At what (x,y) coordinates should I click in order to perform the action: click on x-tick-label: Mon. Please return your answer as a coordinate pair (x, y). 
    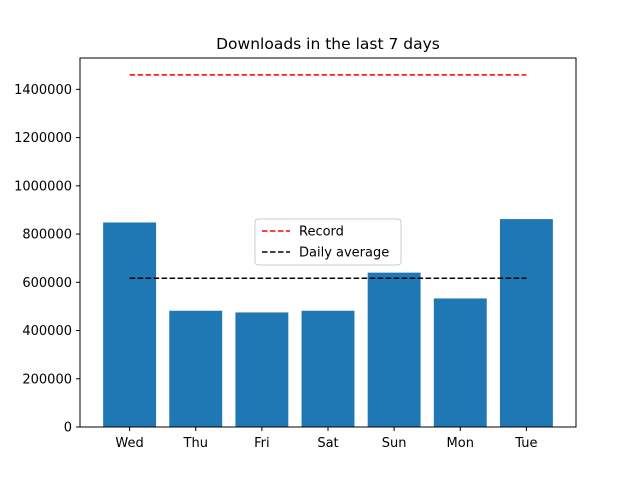
    Looking at the image, I should click on (460, 443).